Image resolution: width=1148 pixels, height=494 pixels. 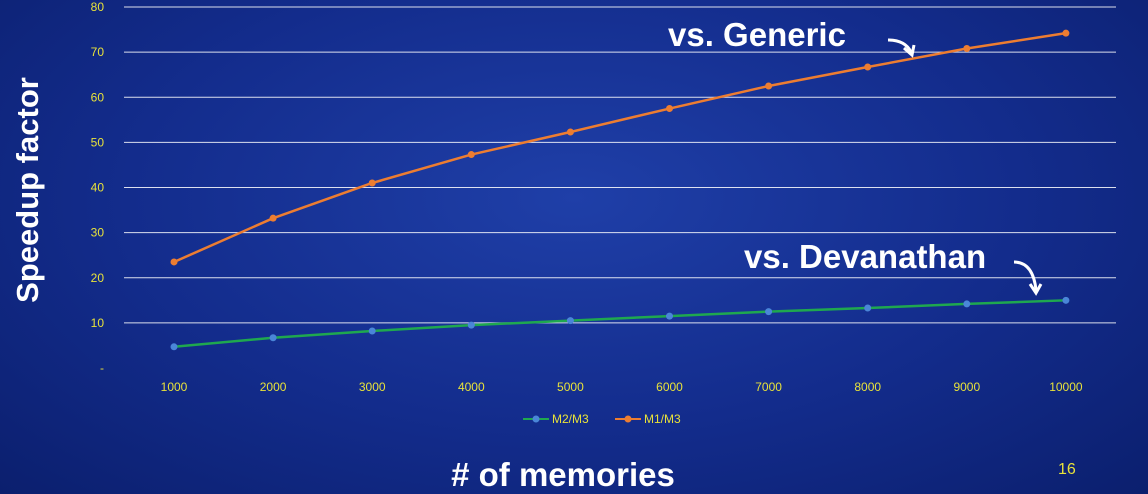 What do you see at coordinates (98, 52) in the screenshot?
I see `y-tick-label: 70` at bounding box center [98, 52].